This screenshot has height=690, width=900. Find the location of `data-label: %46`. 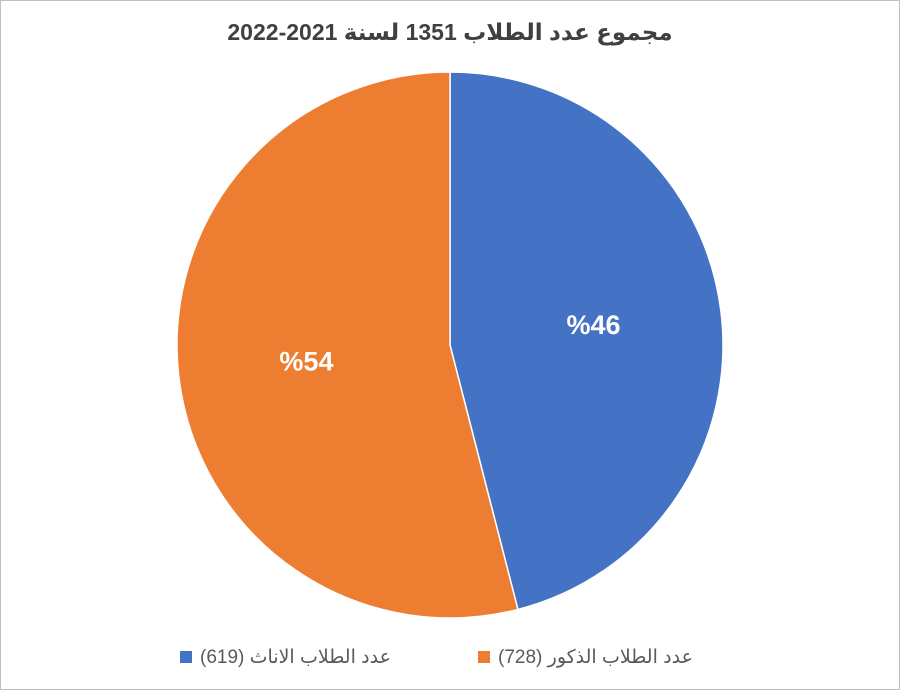

data-label: %46 is located at coordinates (594, 325).